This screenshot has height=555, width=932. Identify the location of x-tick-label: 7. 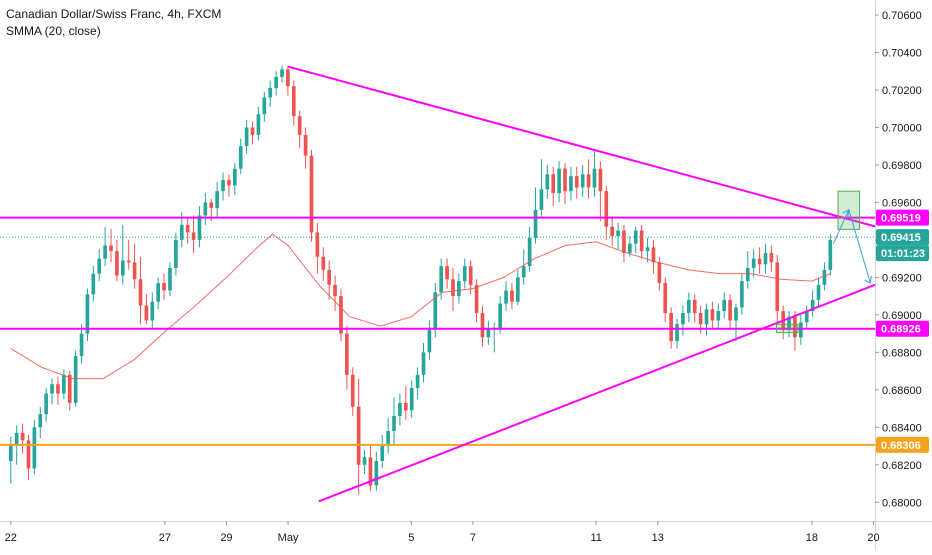
(473, 538).